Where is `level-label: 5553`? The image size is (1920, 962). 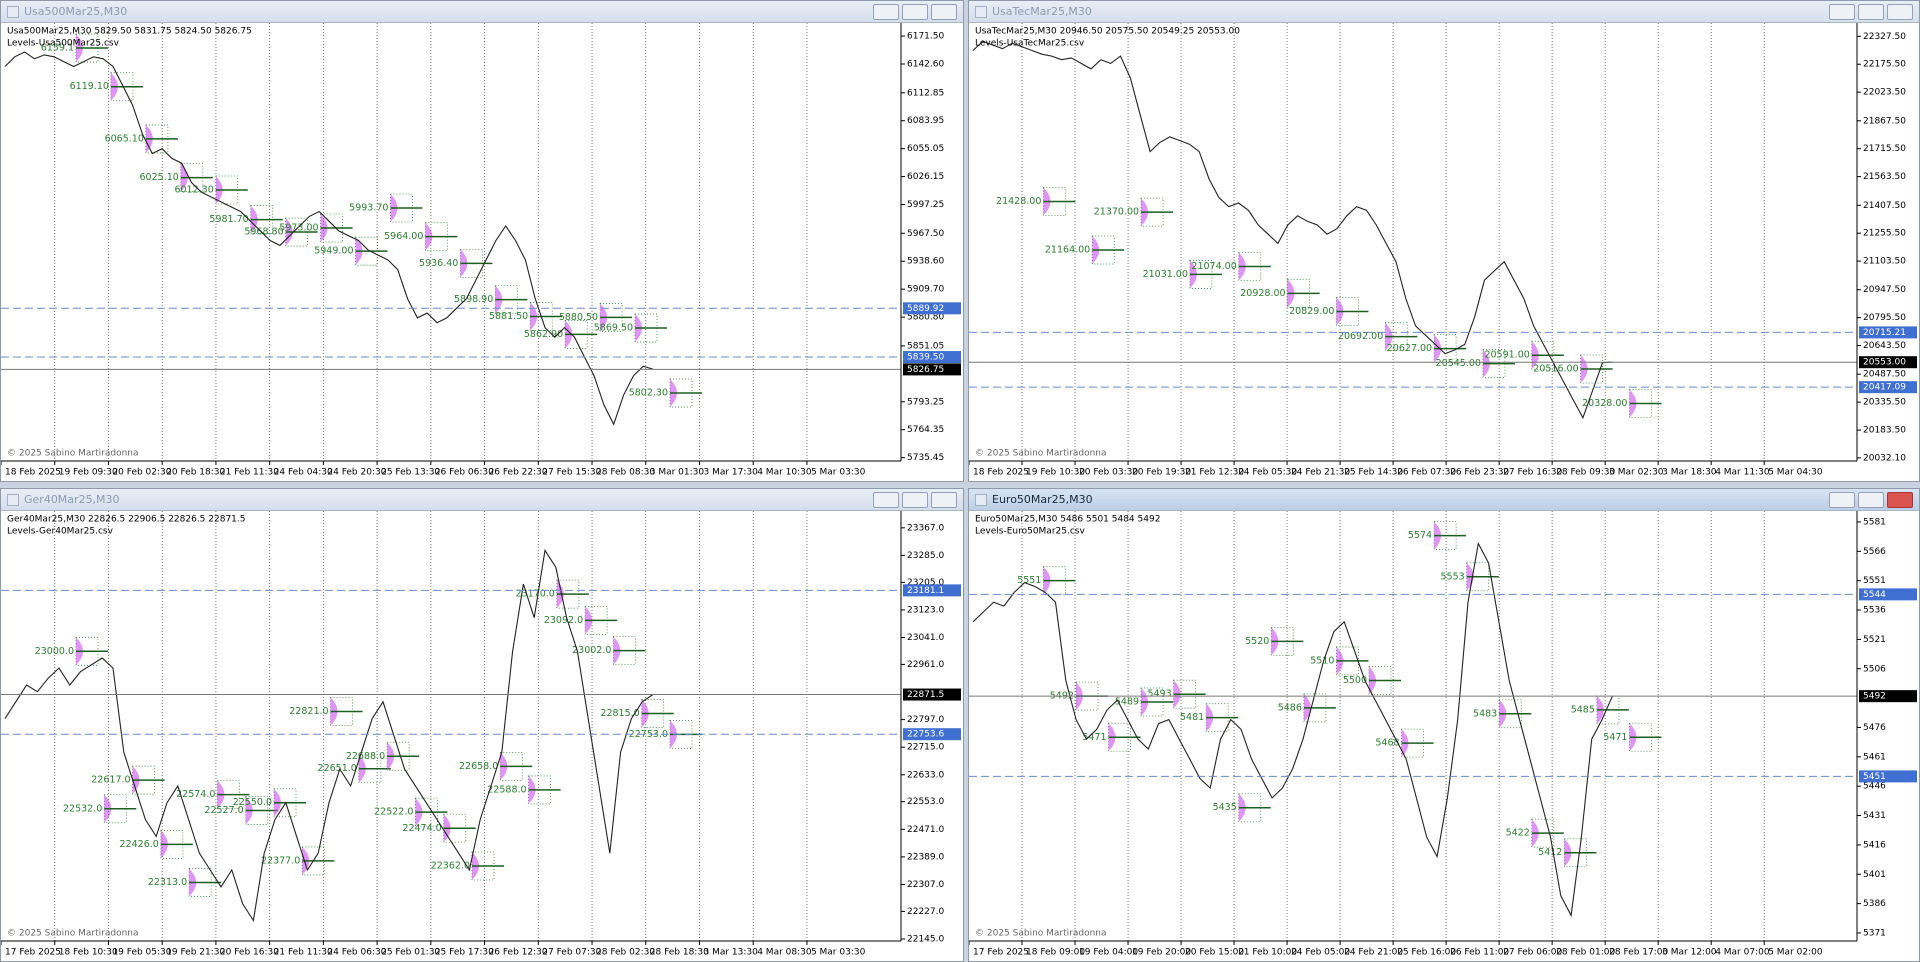 level-label: 5553 is located at coordinates (1452, 576).